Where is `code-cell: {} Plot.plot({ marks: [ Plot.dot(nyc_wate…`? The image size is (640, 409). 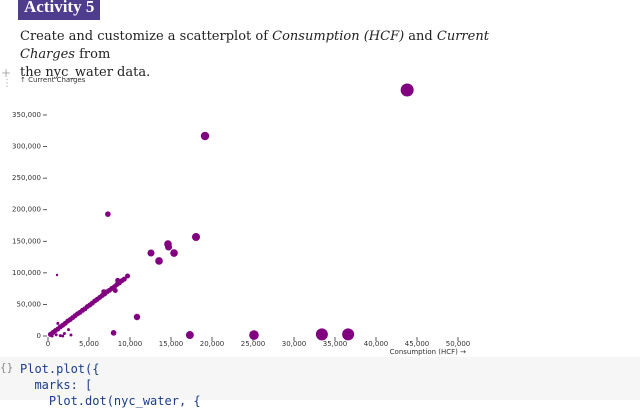 code-cell: {} Plot.plot({ marks: [ Plot.dot(nyc_wate… is located at coordinates (320, 382).